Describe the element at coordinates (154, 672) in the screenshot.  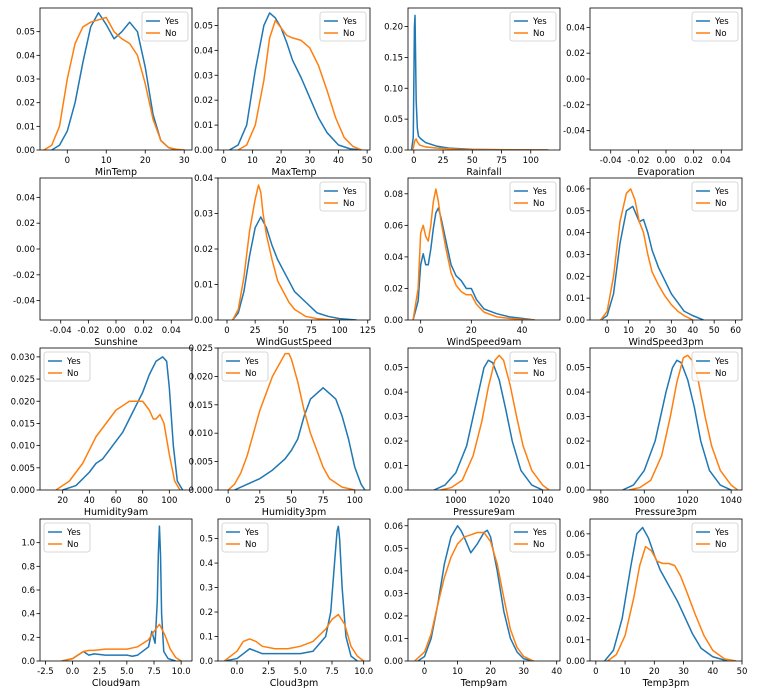
I see `x-tick-label: 7.5` at that location.